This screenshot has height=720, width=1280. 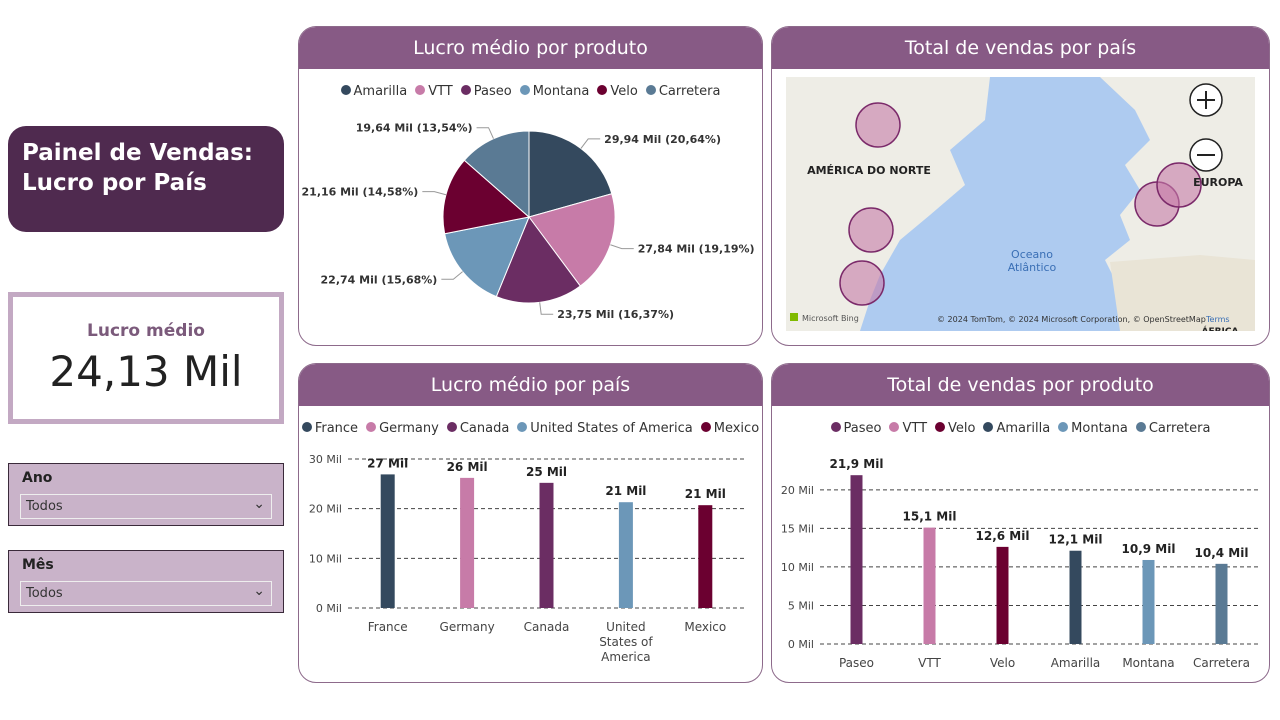 What do you see at coordinates (530, 48) in the screenshot?
I see `panel-title: Lucro médio por produto` at bounding box center [530, 48].